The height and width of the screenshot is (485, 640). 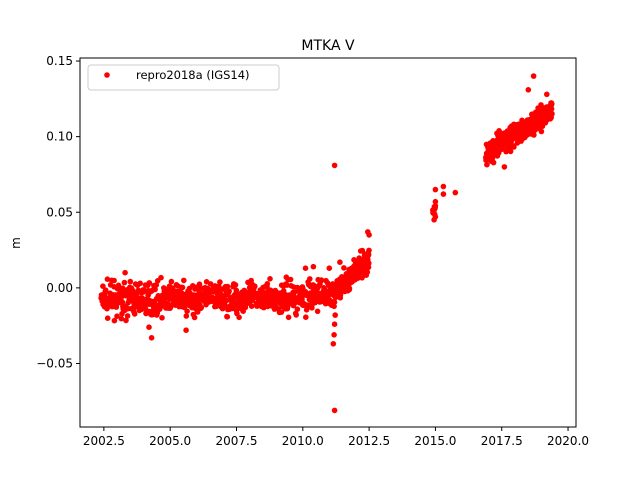 I want to click on y-tick-label: 0.10, so click(x=59, y=137).